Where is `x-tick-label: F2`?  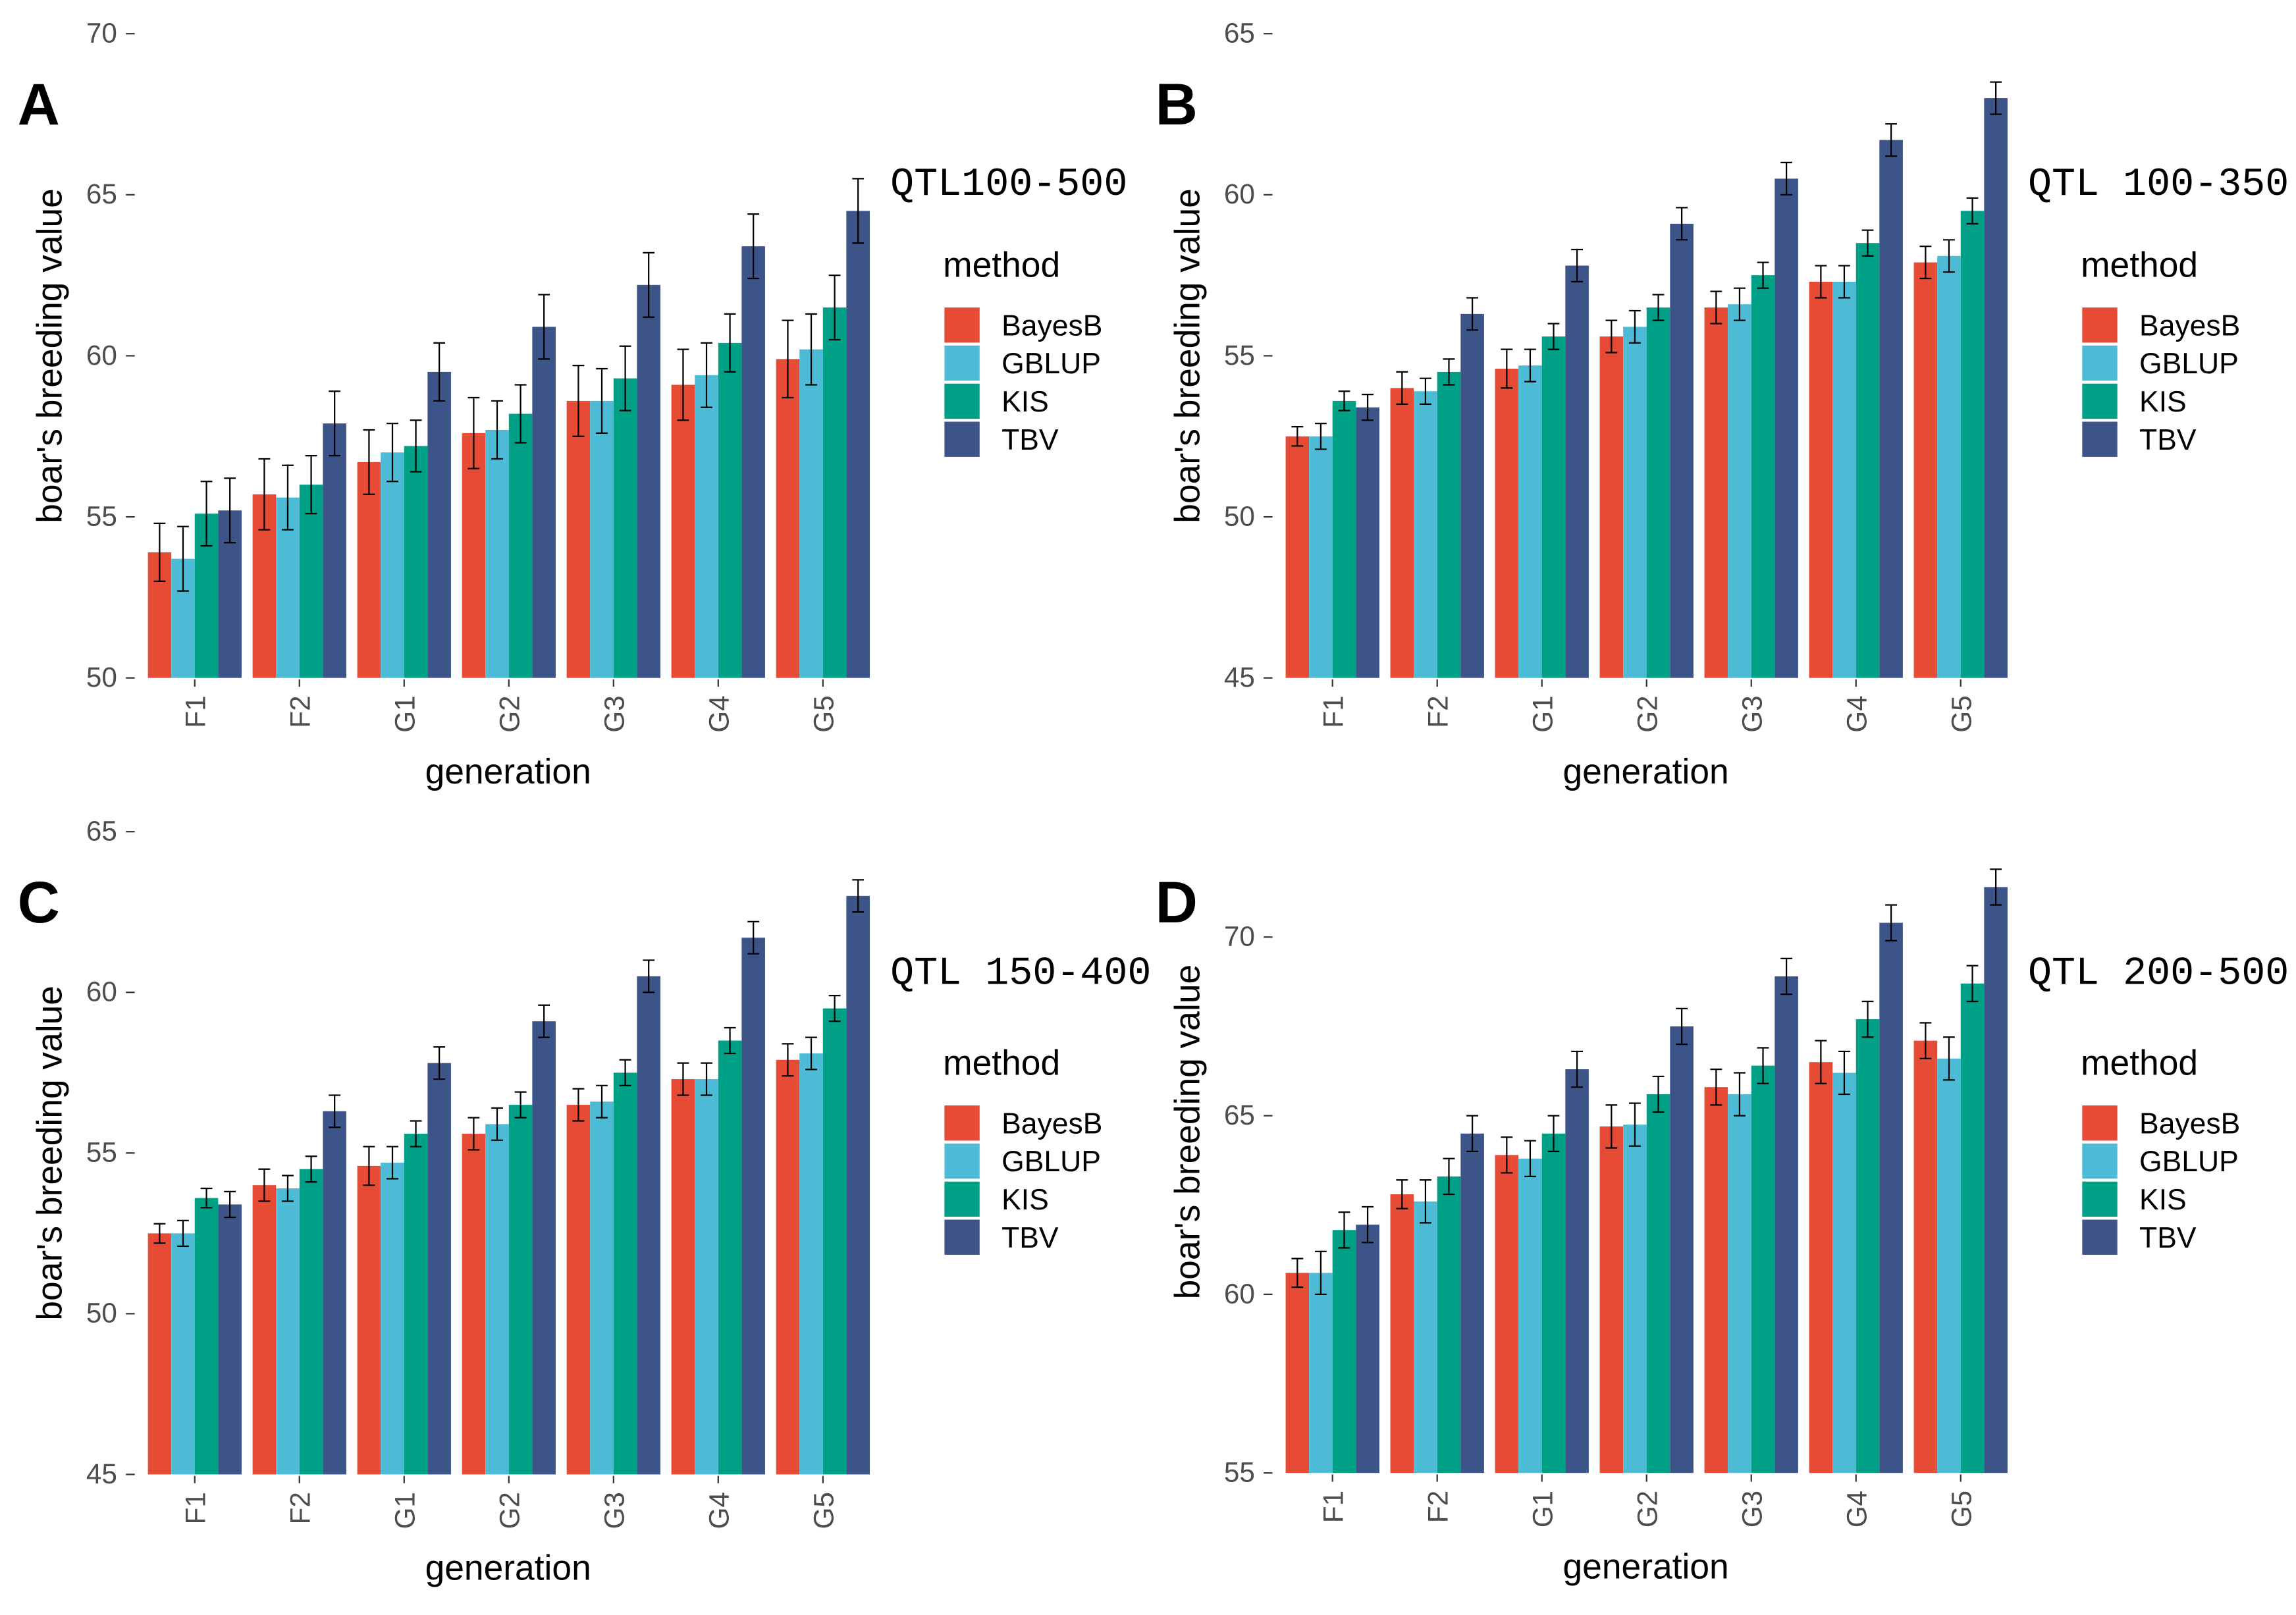
x-tick-label: F2 is located at coordinates (1438, 712).